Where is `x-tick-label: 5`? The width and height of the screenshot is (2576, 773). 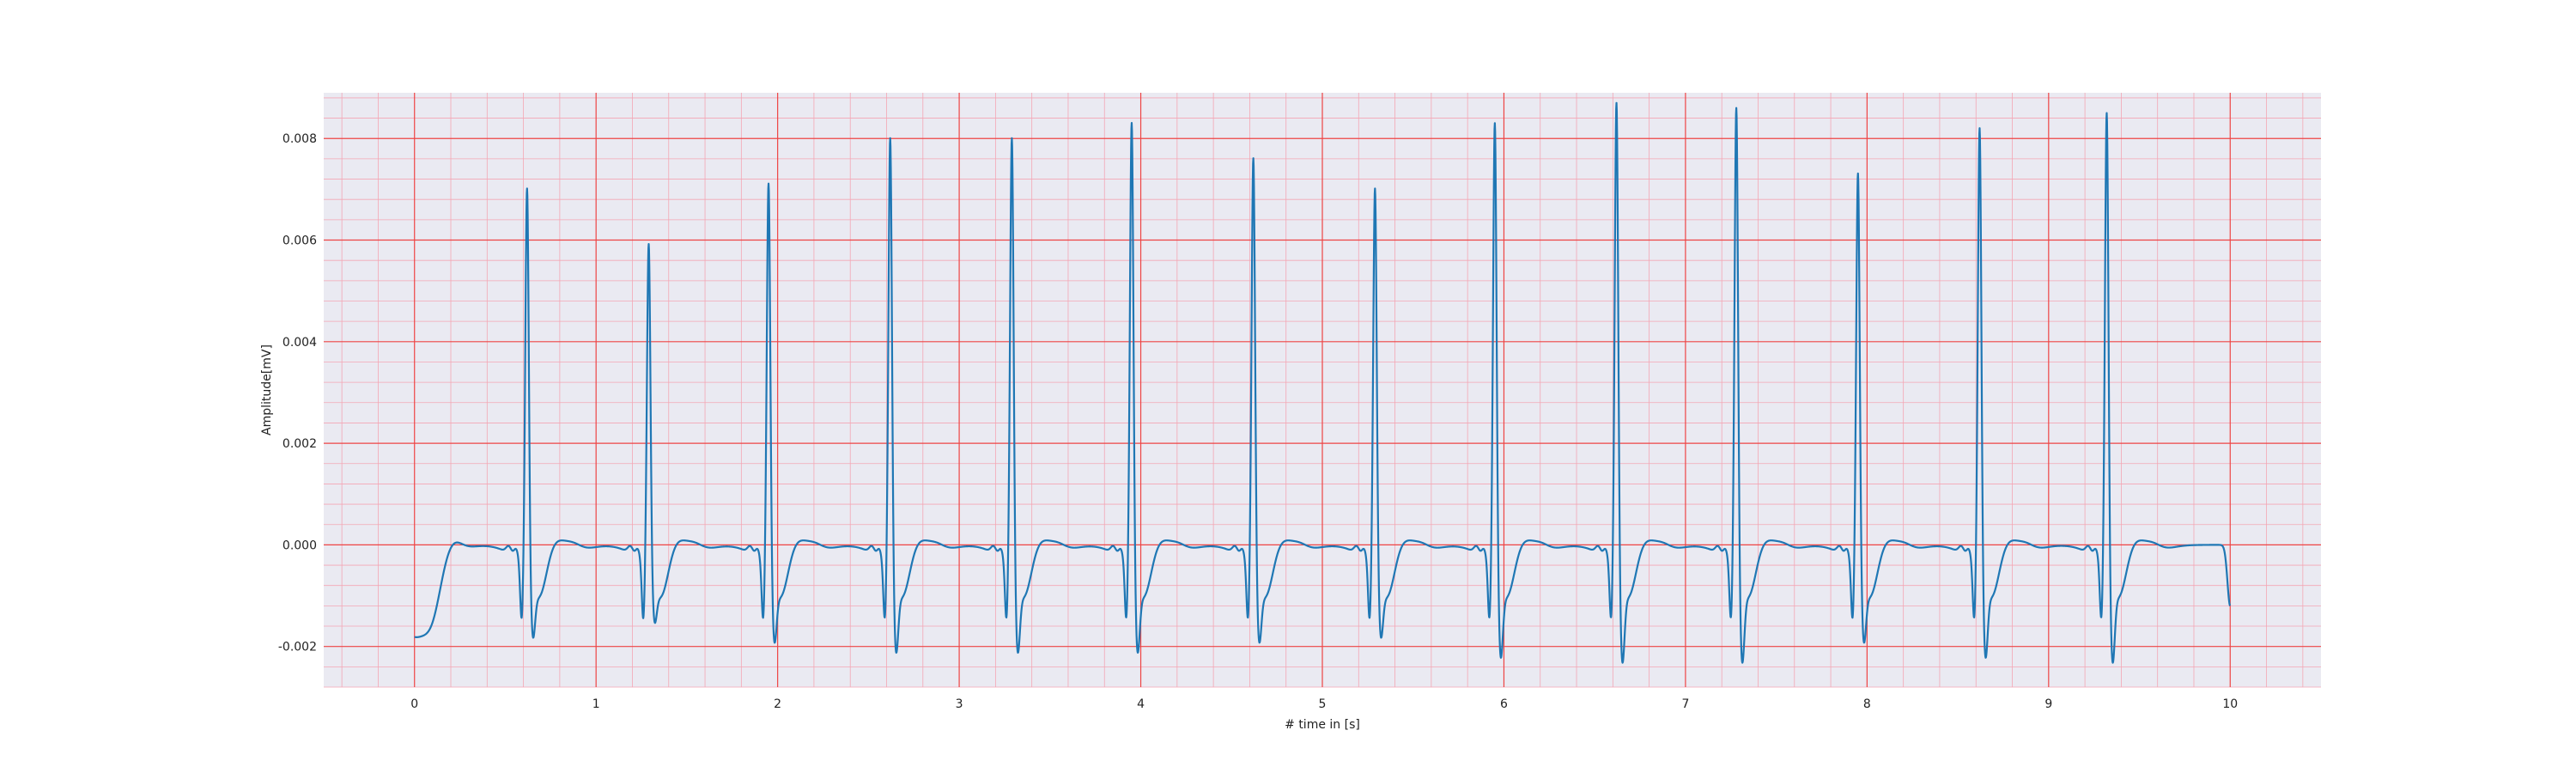 x-tick-label: 5 is located at coordinates (1323, 704).